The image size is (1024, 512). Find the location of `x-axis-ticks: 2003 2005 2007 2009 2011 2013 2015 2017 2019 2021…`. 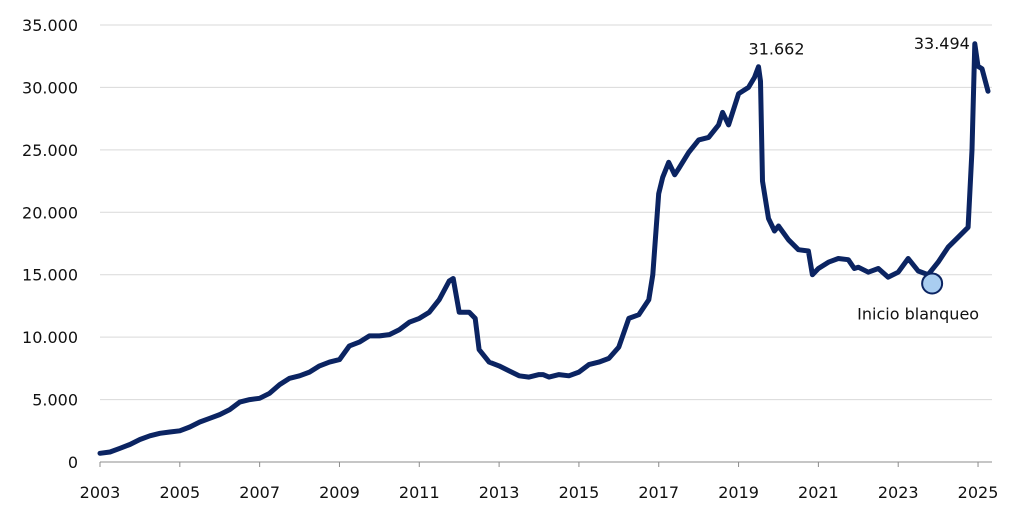

x-axis-ticks: 2003 2005 2007 2009 2011 2013 2015 2017 2019 2021… is located at coordinates (539, 482).